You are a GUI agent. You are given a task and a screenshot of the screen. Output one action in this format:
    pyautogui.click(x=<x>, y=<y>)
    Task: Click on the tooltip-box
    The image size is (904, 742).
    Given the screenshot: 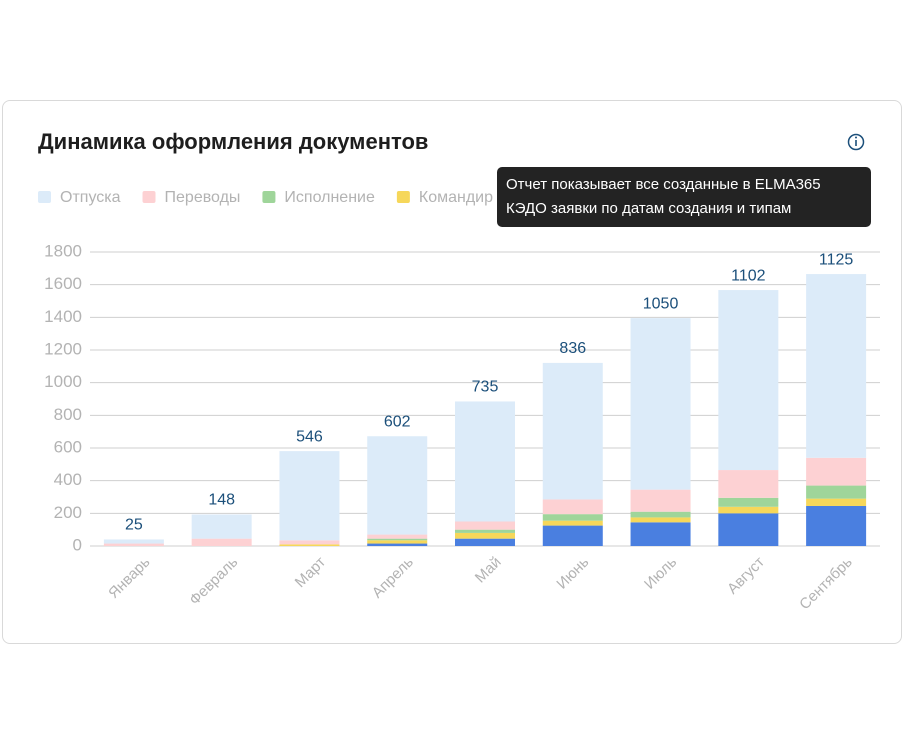 What is the action you would take?
    pyautogui.click(x=684, y=197)
    